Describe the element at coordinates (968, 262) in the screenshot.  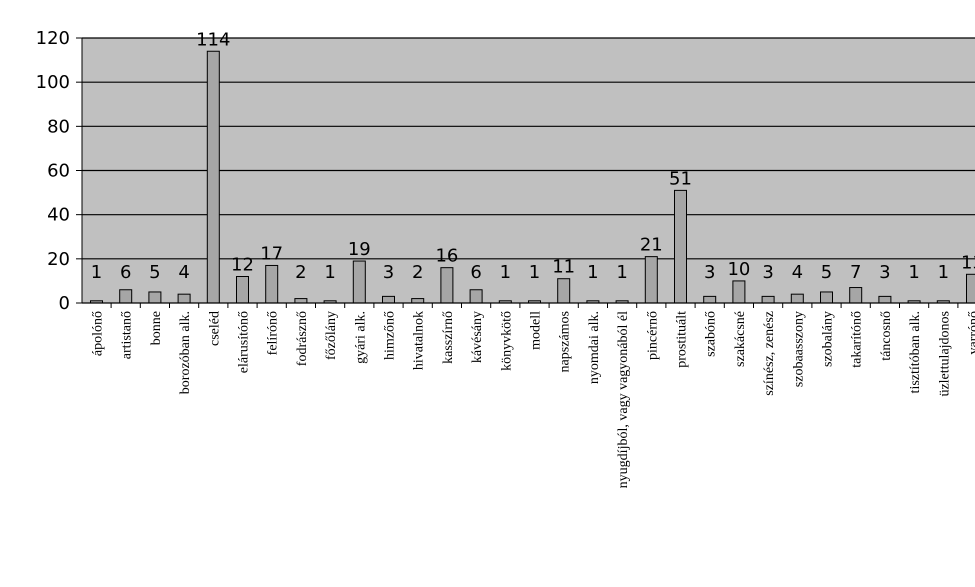
I see `data-label: 13` at that location.